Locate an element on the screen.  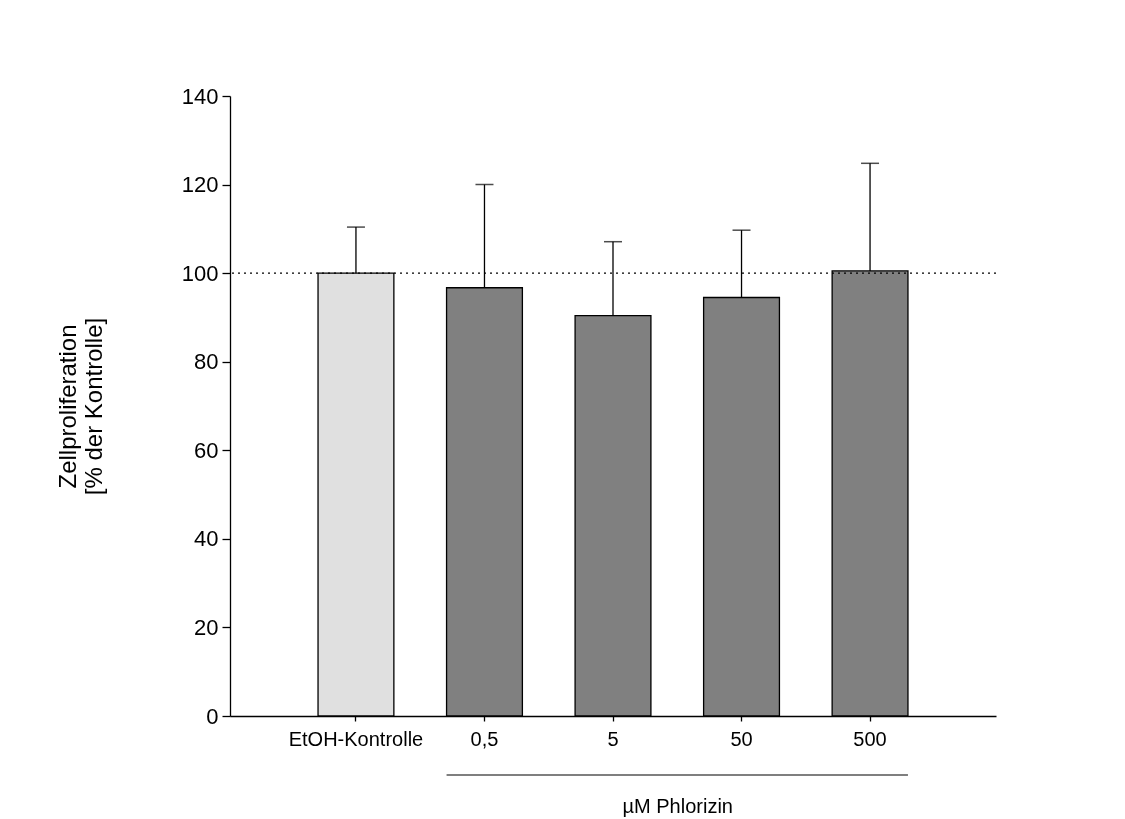
y-tick-label: 20 is located at coordinates (206, 627).